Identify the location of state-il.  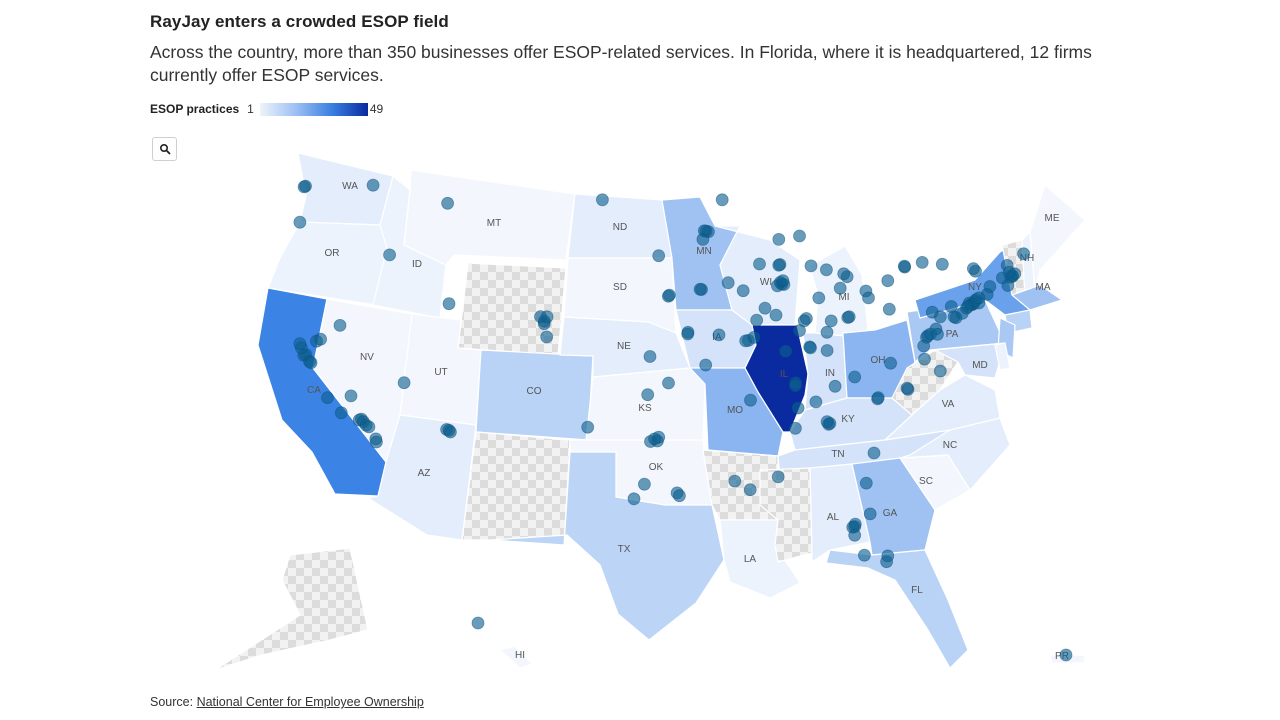
(776, 378).